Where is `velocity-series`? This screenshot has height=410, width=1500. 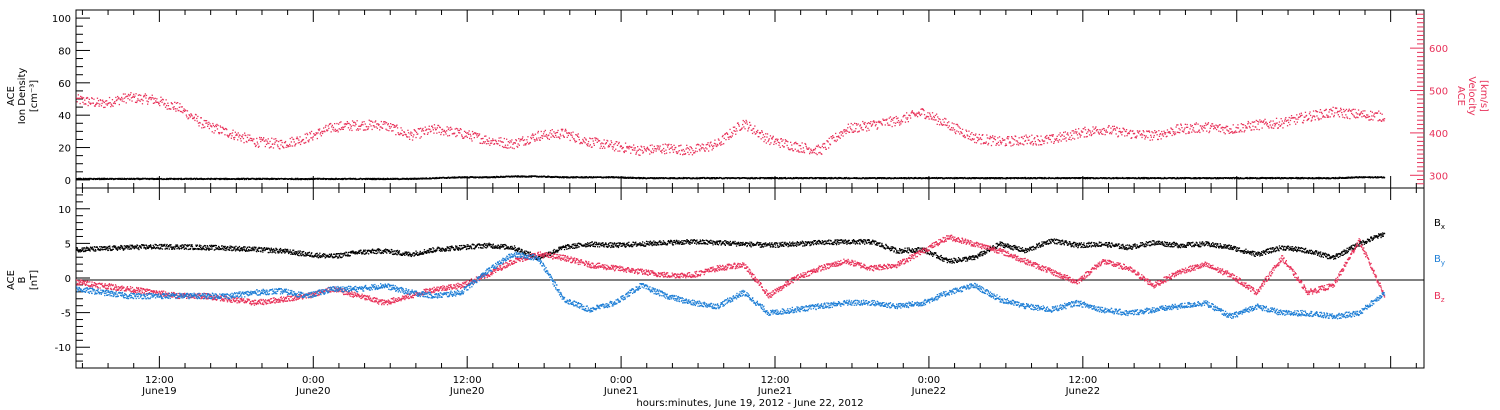
velocity-series is located at coordinates (731, 124).